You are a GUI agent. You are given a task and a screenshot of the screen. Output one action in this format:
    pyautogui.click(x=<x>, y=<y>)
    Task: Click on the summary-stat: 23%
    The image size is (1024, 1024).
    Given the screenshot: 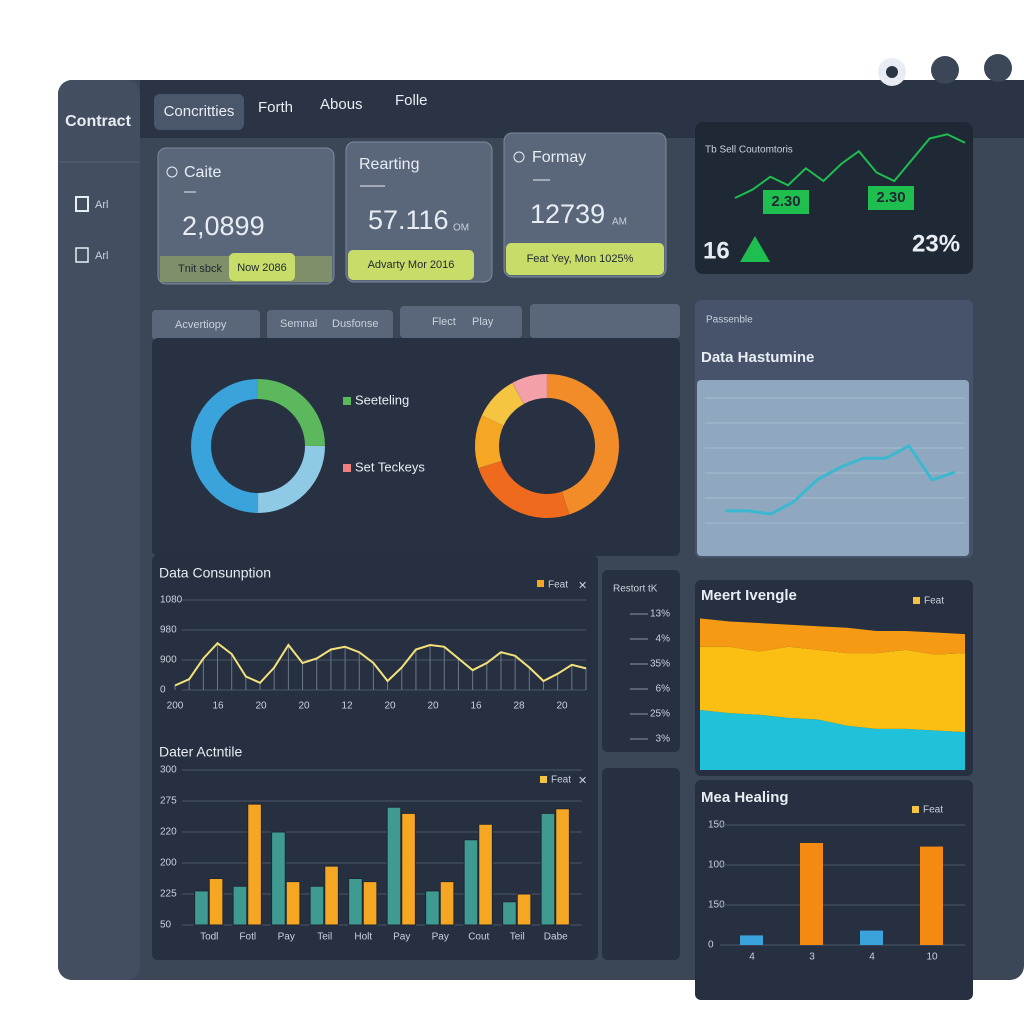 What is the action you would take?
    pyautogui.click(x=936, y=243)
    